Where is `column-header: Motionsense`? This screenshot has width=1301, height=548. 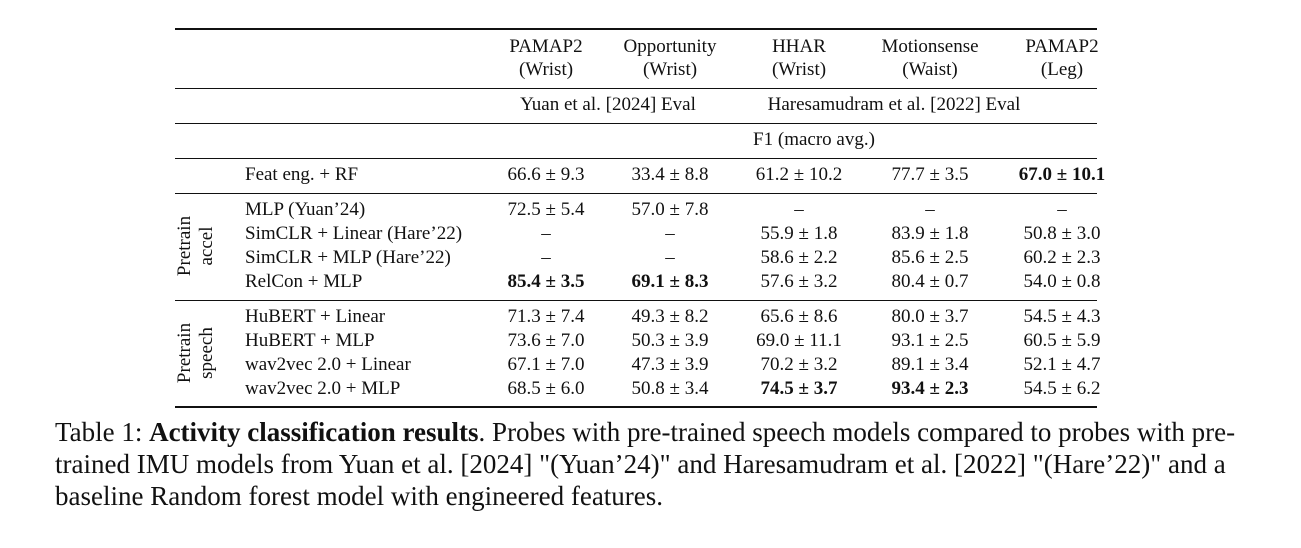 column-header: Motionsense is located at coordinates (930, 46).